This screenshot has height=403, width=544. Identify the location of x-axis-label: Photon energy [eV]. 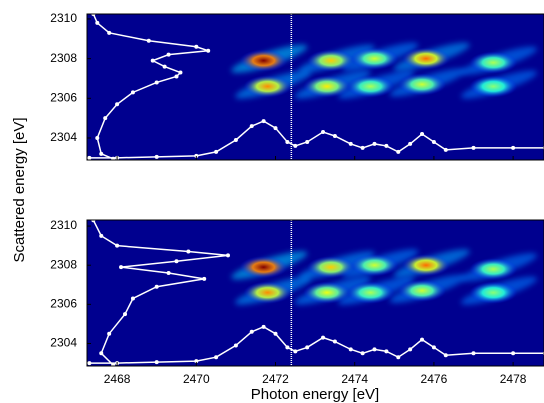
(315, 394).